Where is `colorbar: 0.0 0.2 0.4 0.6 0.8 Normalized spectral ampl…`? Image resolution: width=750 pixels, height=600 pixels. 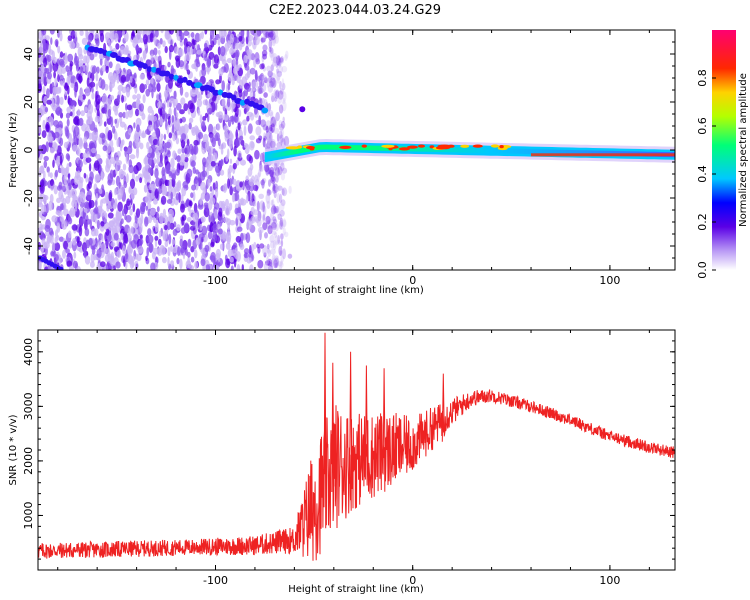 colorbar: 0.0 0.2 0.4 0.6 0.8 Normalized spectral ampl… is located at coordinates (722, 154).